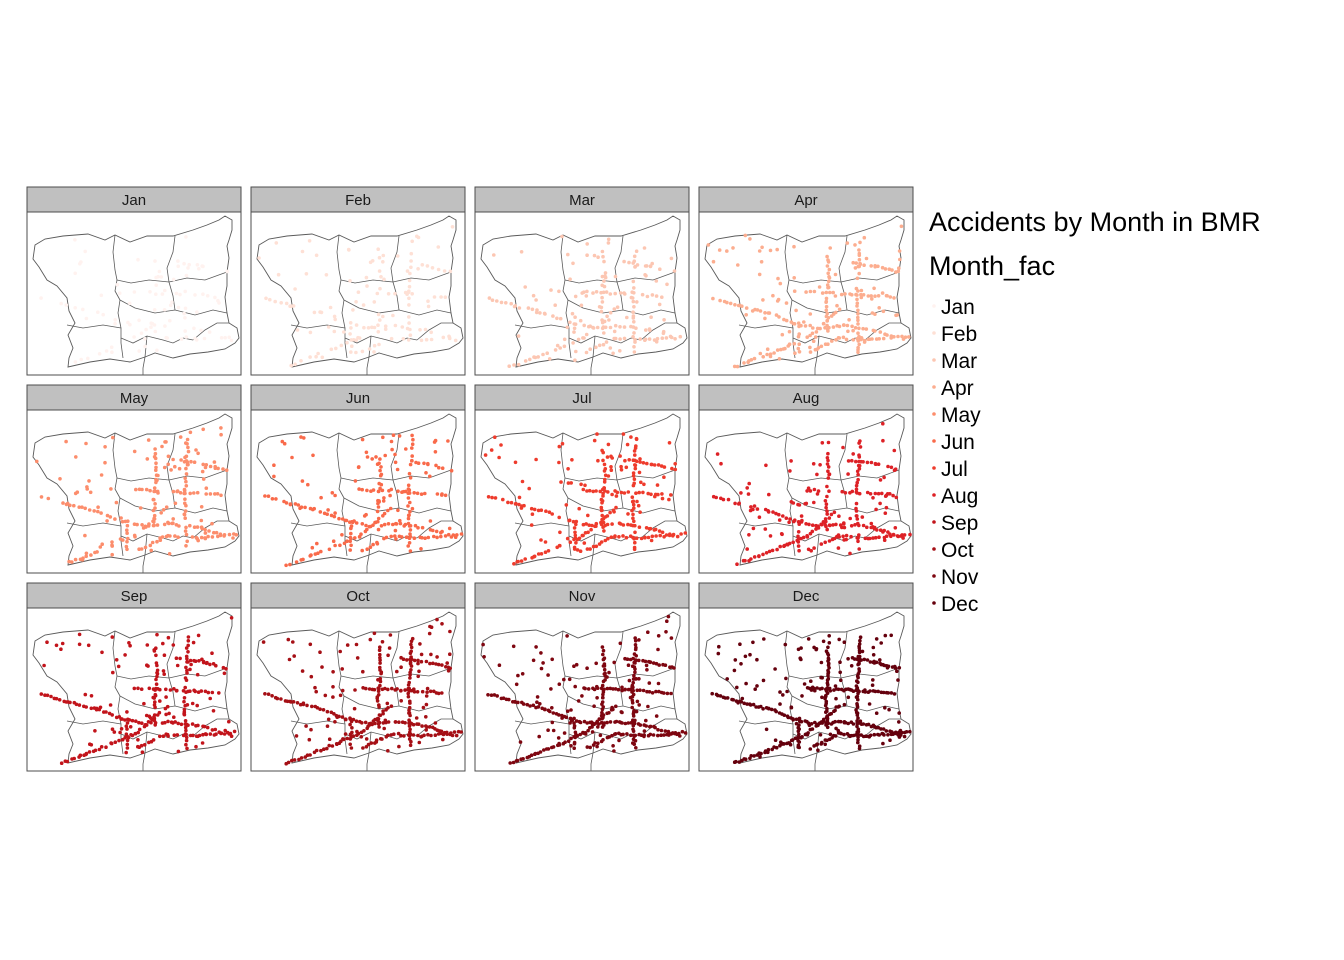 The width and height of the screenshot is (1344, 960). What do you see at coordinates (953, 388) in the screenshot?
I see `legend-entry-apr: Apr` at bounding box center [953, 388].